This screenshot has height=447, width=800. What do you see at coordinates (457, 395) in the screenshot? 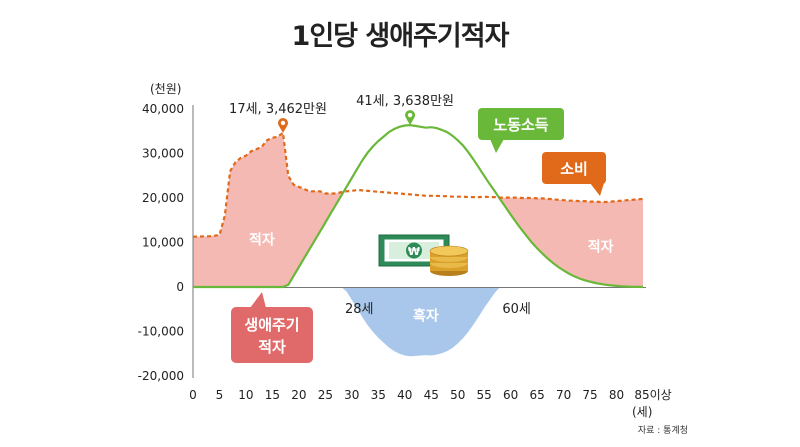
I see `x-tick-label: 50` at bounding box center [457, 395].